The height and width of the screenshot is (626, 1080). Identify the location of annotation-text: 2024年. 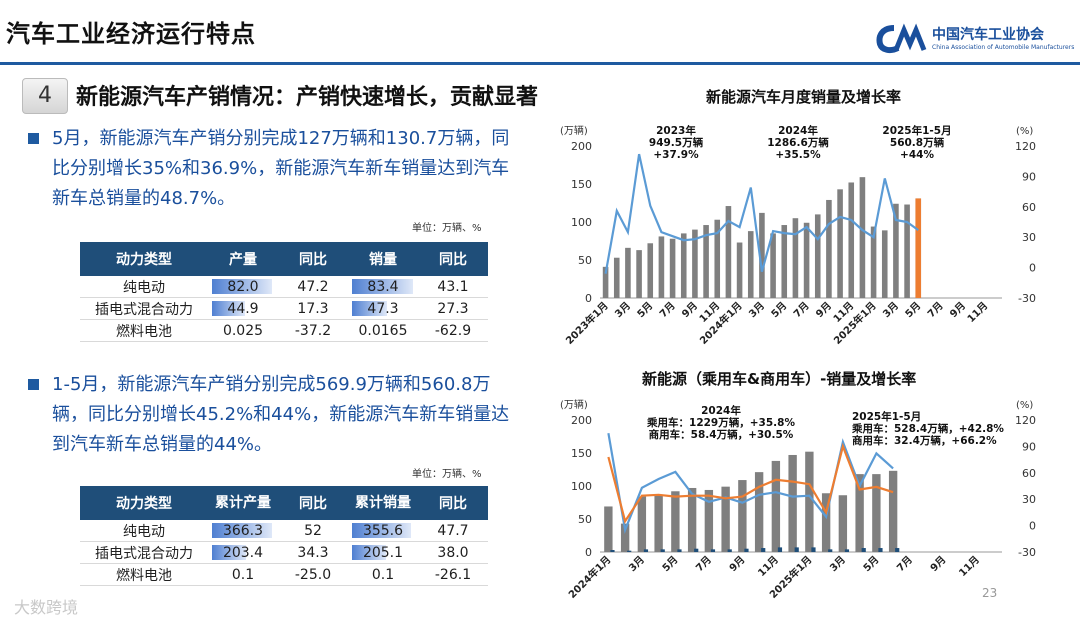
(798, 130).